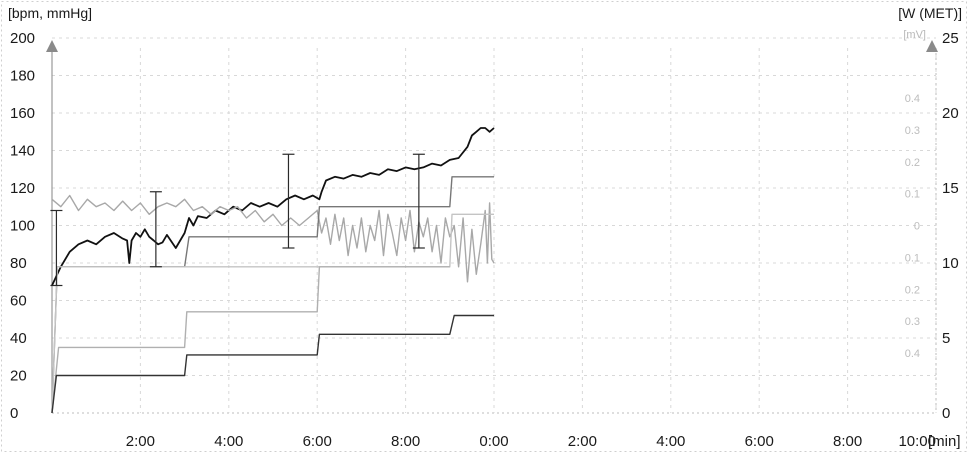 This screenshot has width=968, height=453. What do you see at coordinates (18, 301) in the screenshot?
I see `left-tick-label-3: 60` at bounding box center [18, 301].